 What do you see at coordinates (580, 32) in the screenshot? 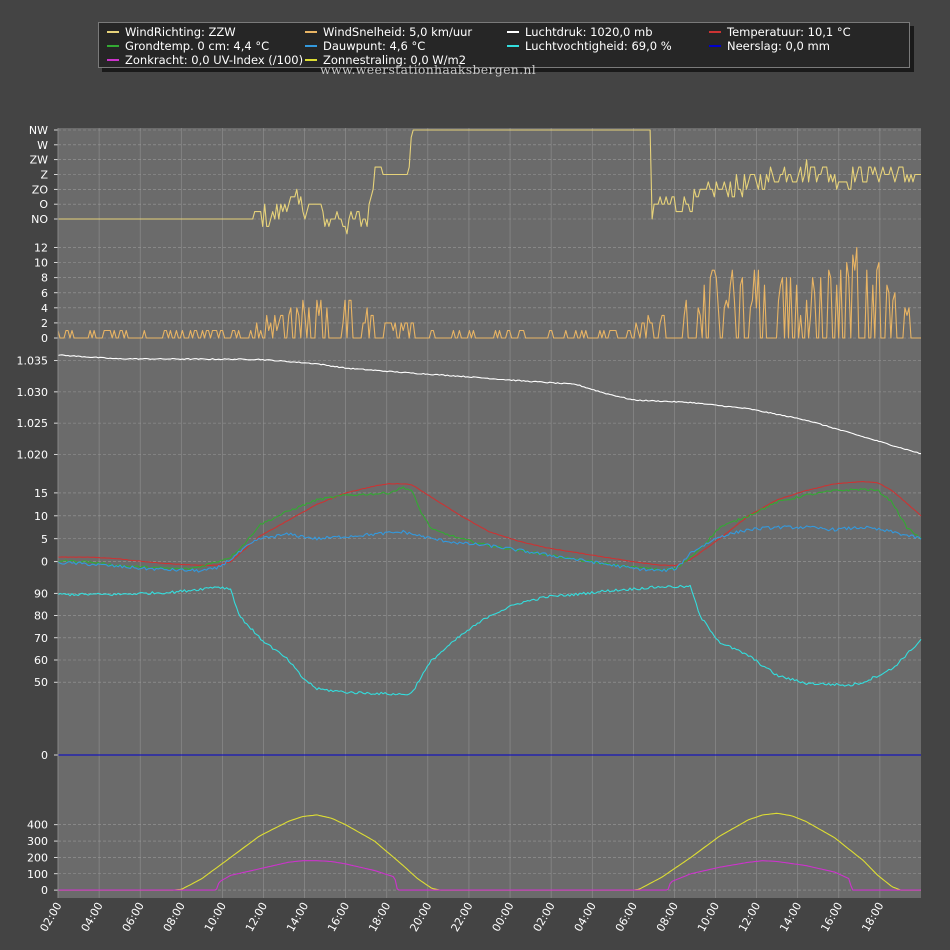
I see `legend-item-pressure: Luchtdruk: 1020,0 mb` at bounding box center [580, 32].